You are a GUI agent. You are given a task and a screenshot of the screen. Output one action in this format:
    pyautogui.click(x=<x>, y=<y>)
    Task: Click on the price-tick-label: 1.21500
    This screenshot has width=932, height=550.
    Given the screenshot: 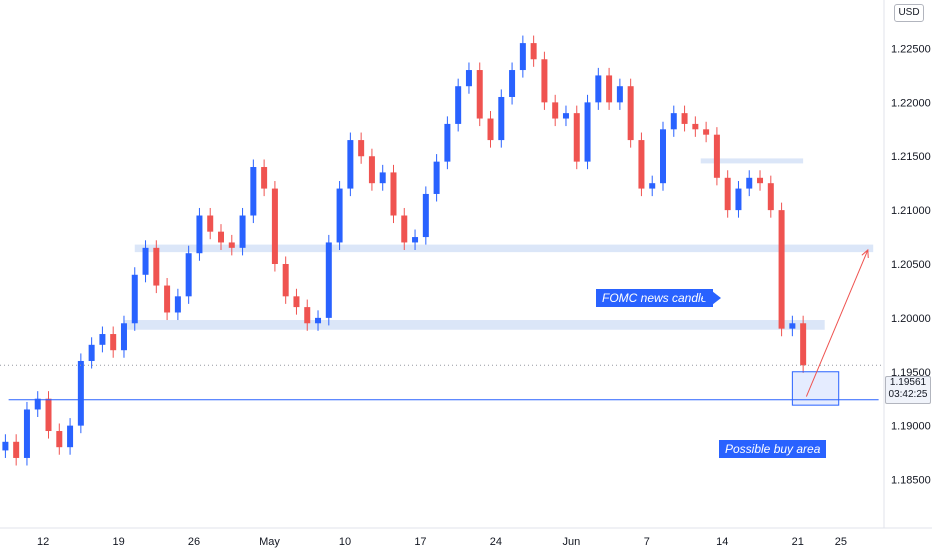 What is the action you would take?
    pyautogui.click(x=911, y=157)
    